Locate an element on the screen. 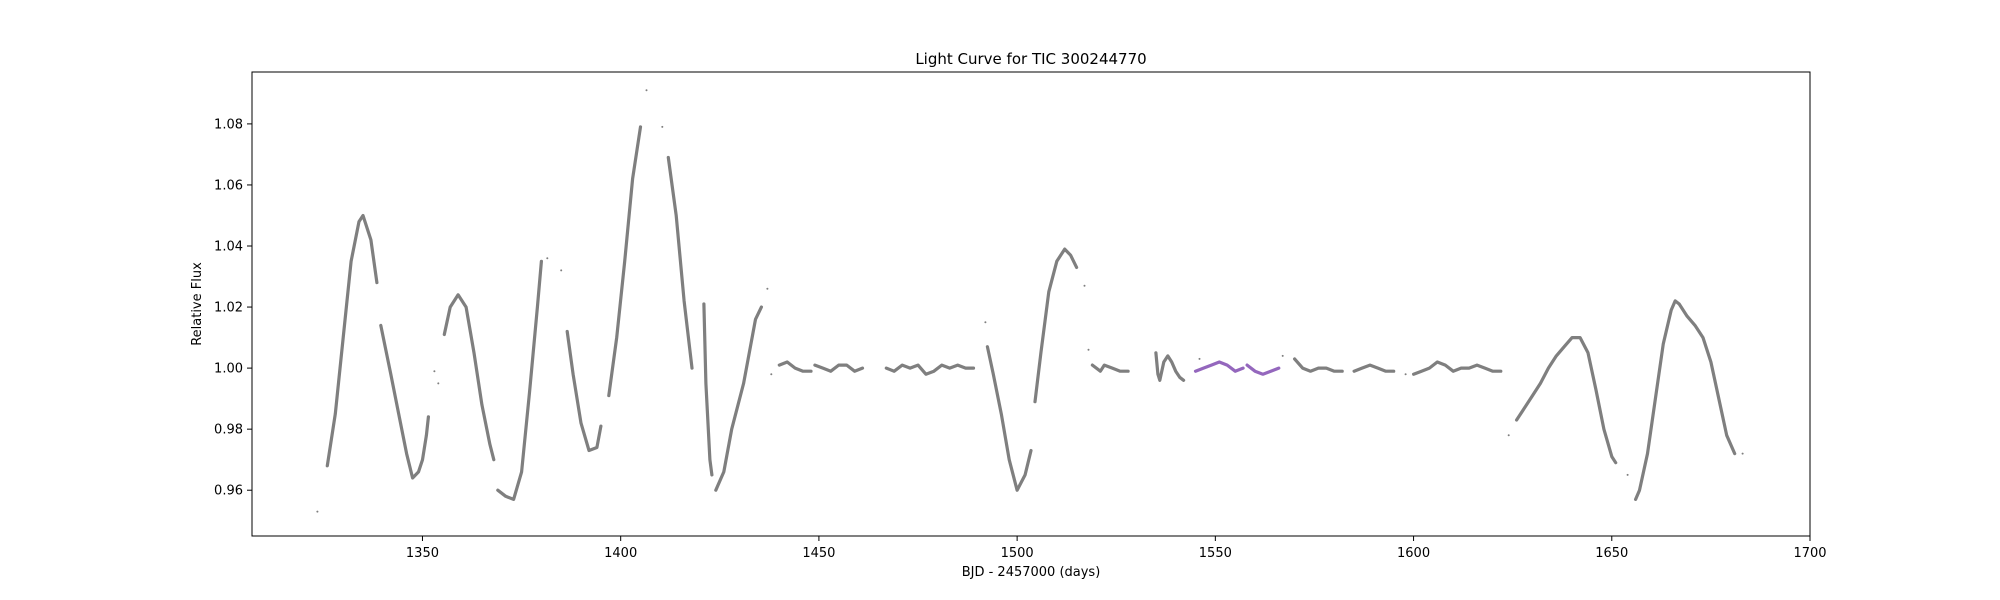 This screenshot has height=600, width=2000. x-tick-label: 1650 is located at coordinates (1611, 553).